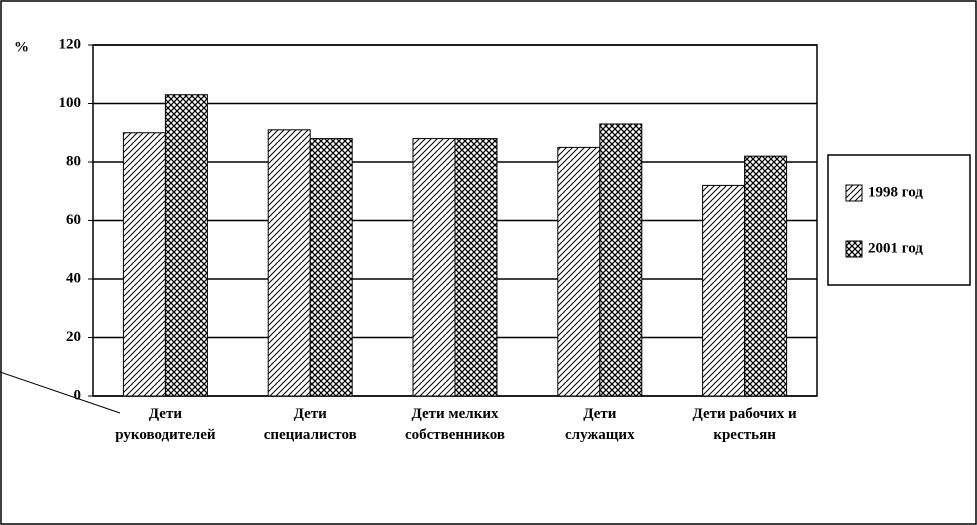  What do you see at coordinates (165, 424) in the screenshot?
I see `x-tick-label: Дети руководителей` at bounding box center [165, 424].